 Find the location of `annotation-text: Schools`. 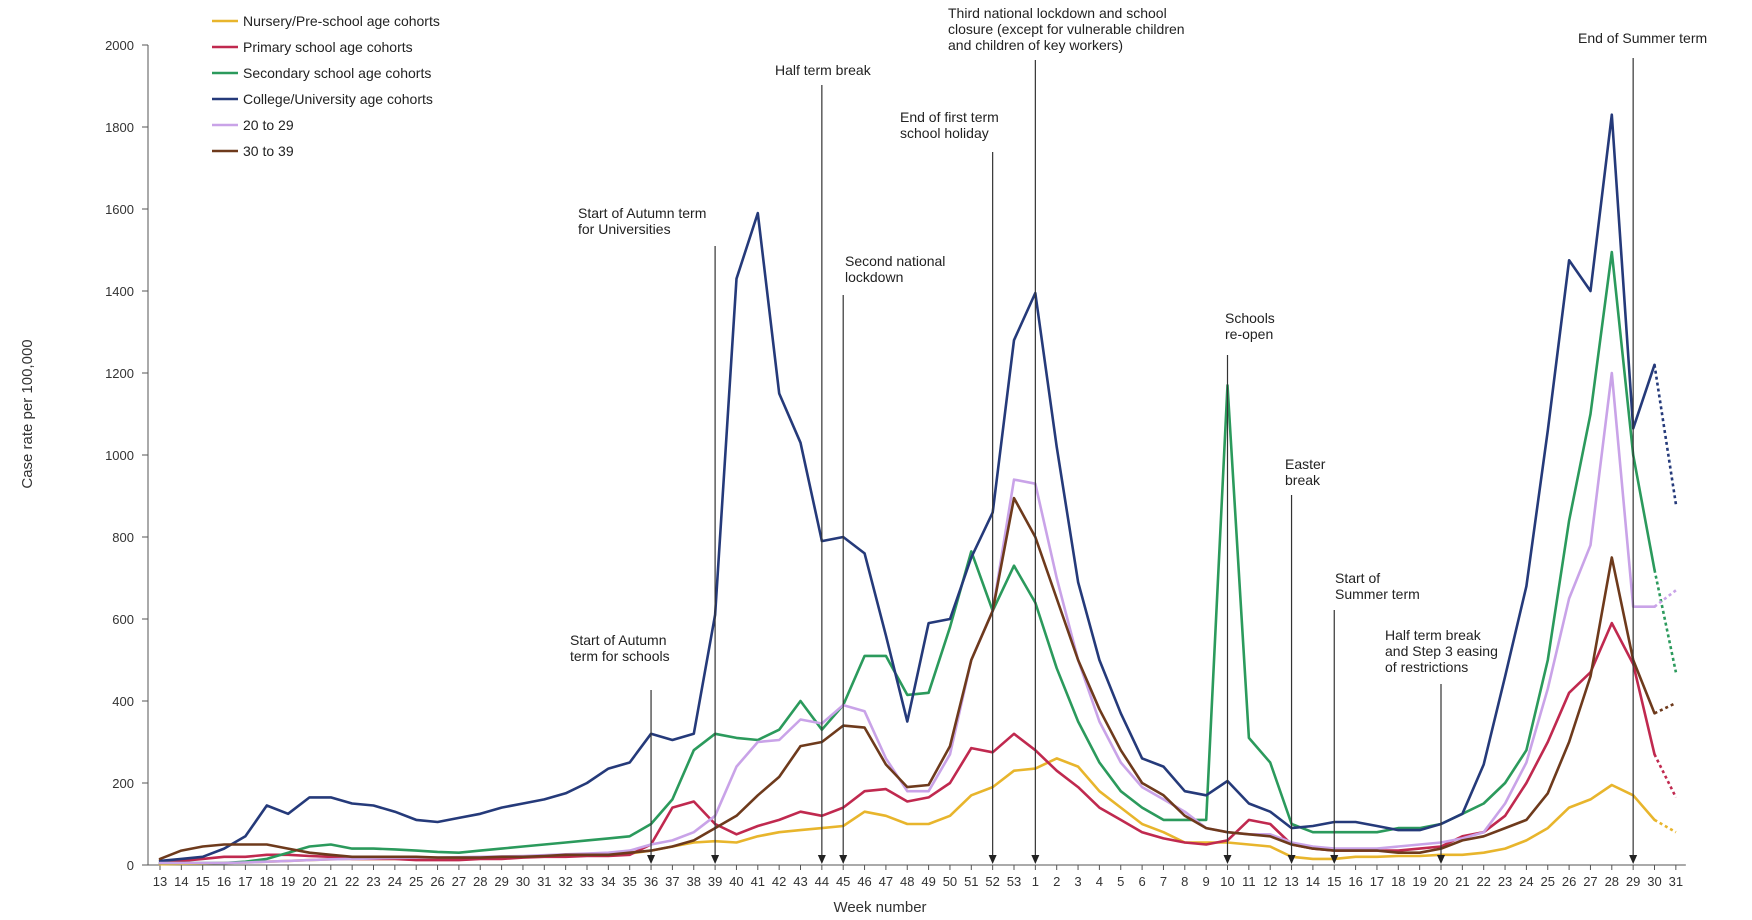

annotation-text: Schools is located at coordinates (1250, 318).